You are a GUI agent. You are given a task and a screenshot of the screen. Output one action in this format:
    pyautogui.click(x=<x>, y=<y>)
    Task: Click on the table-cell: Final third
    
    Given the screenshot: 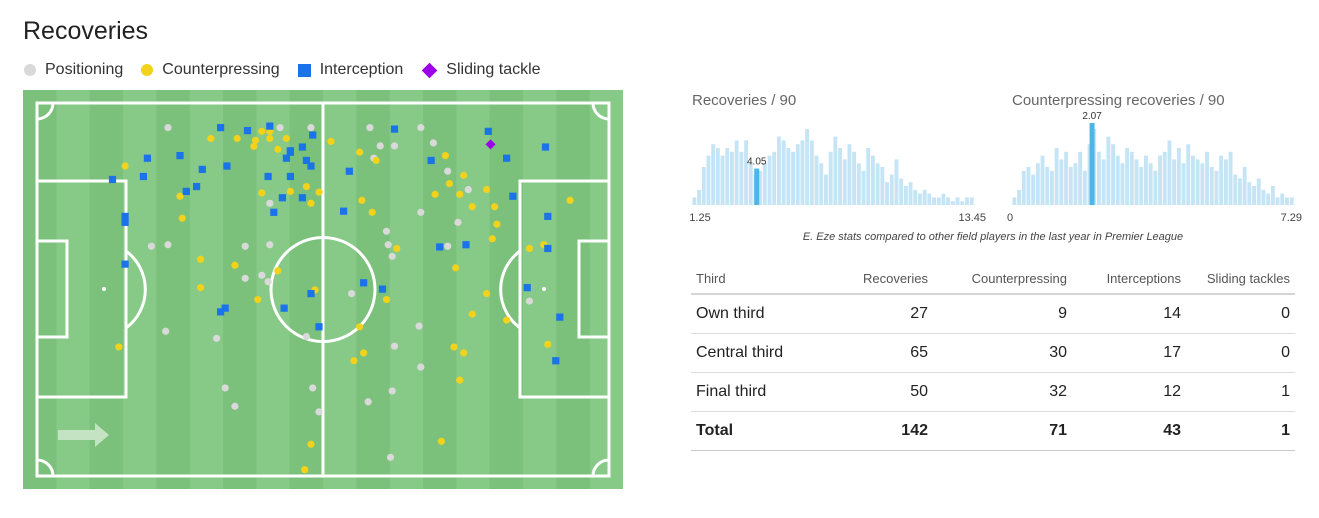 What is the action you would take?
    pyautogui.click(x=755, y=392)
    